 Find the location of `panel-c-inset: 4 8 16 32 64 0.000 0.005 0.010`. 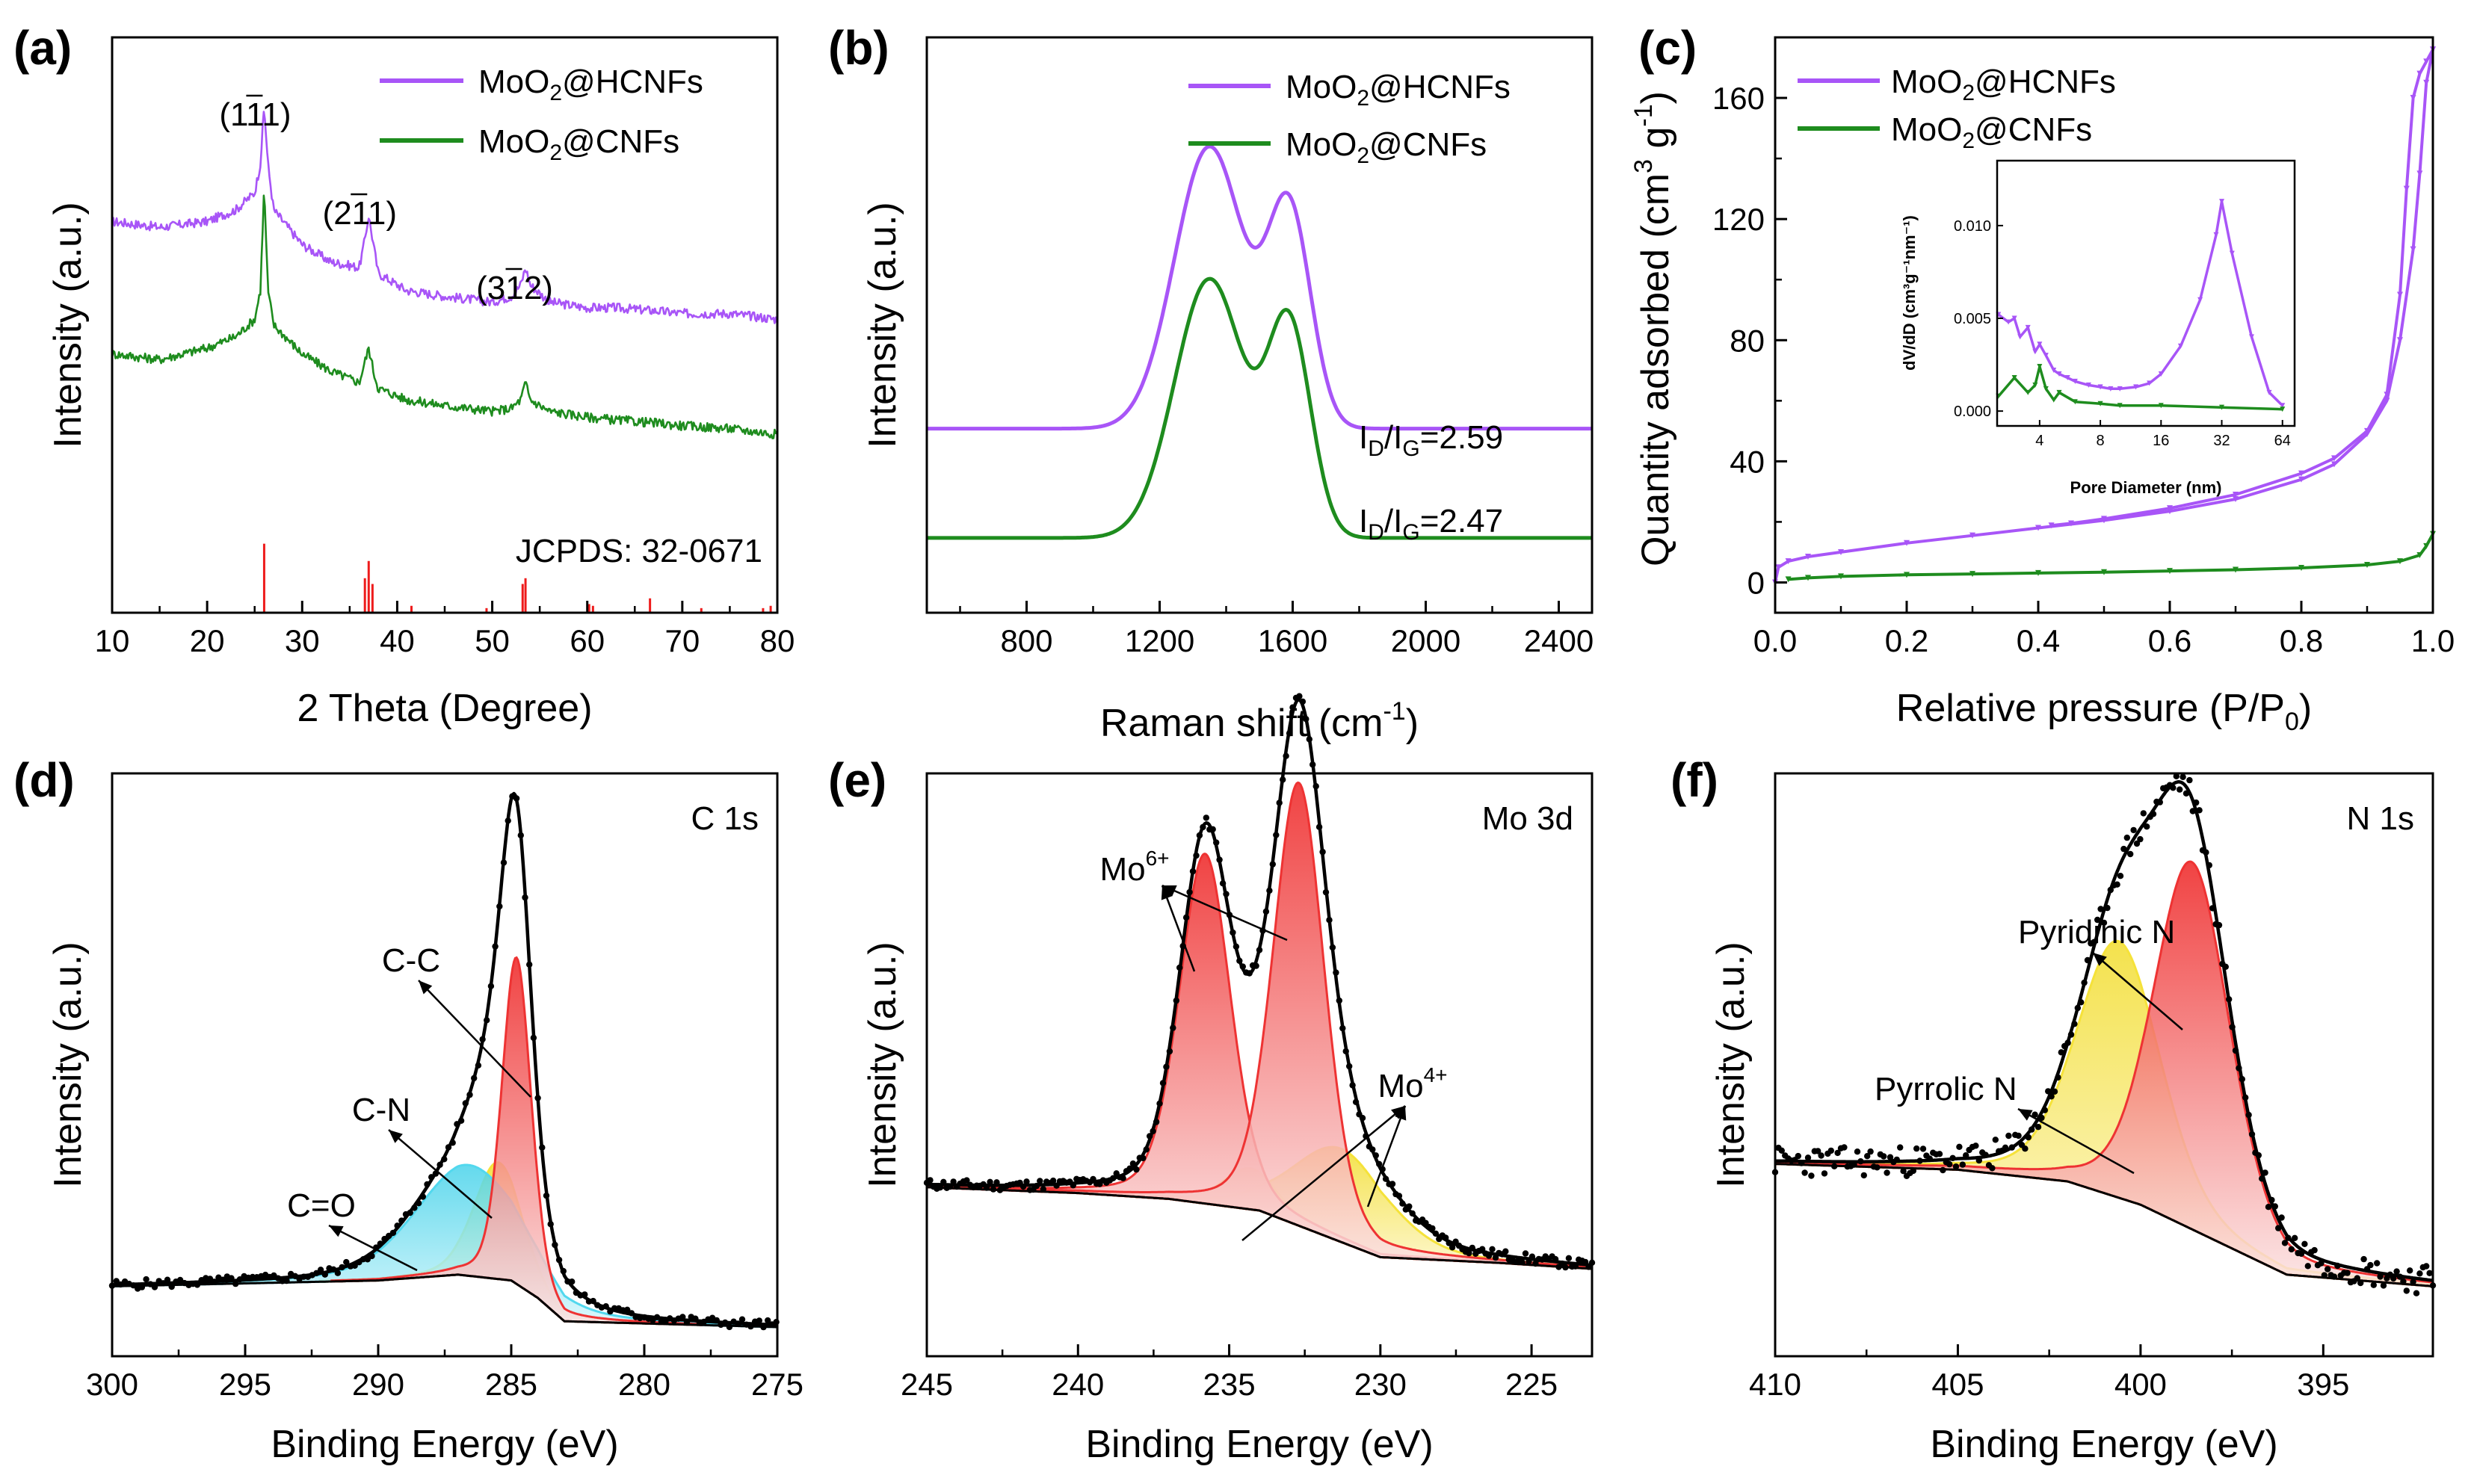

panel-c-inset: 4 8 16 32 64 0.000 0.005 0.010 is located at coordinates (2122, 324).